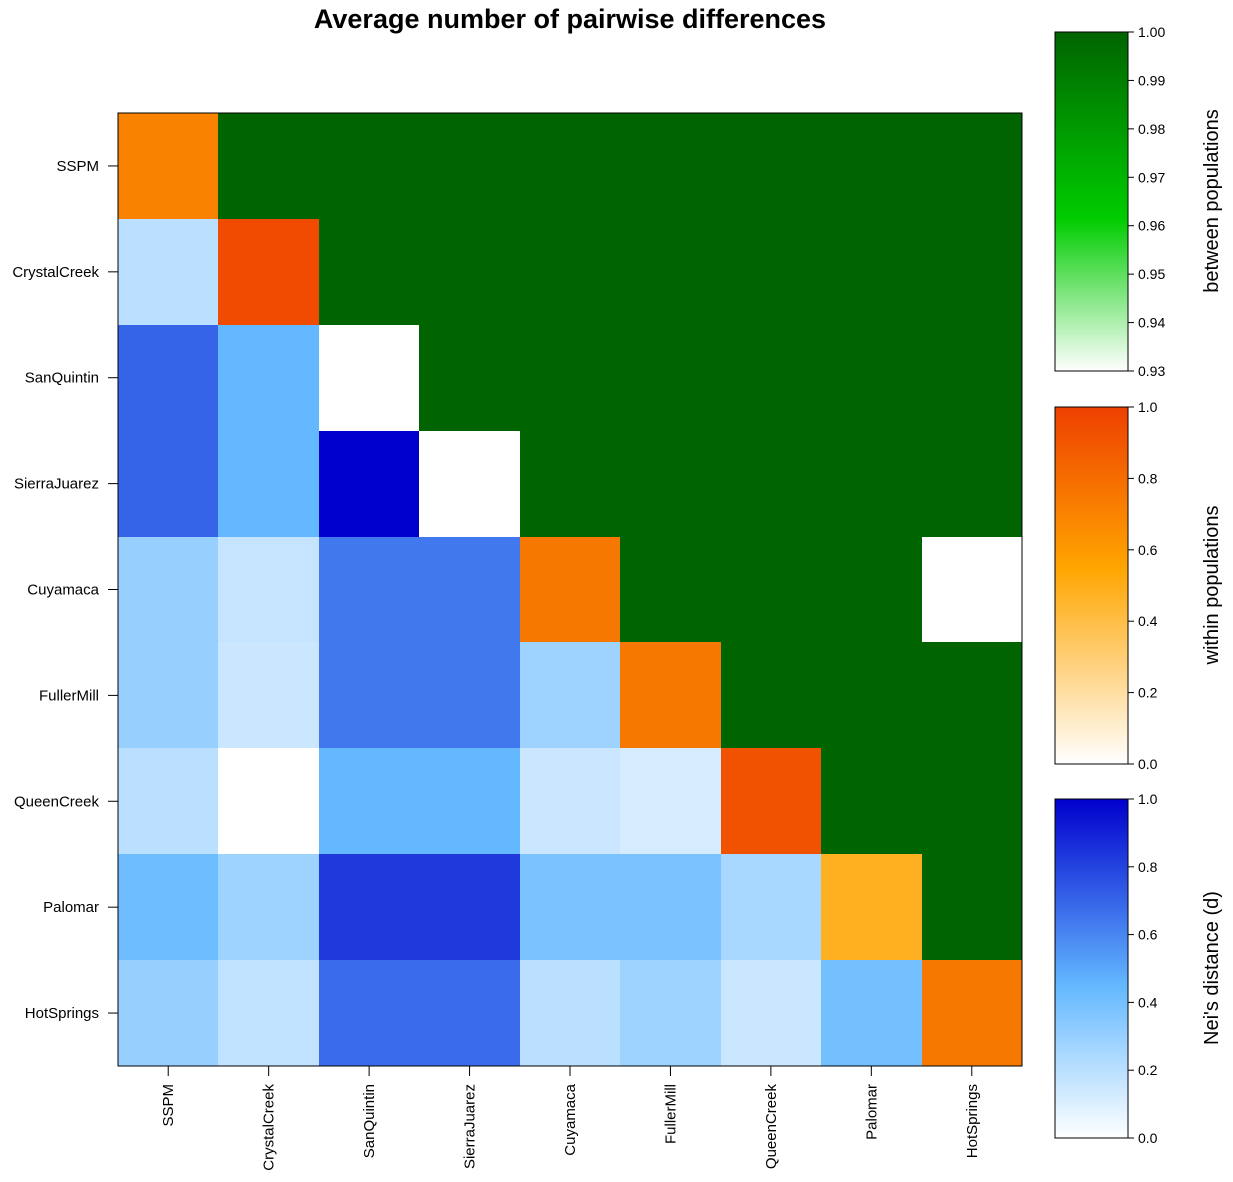  What do you see at coordinates (1151, 177) in the screenshot?
I see `legend-tick-label: 0.97` at bounding box center [1151, 177].